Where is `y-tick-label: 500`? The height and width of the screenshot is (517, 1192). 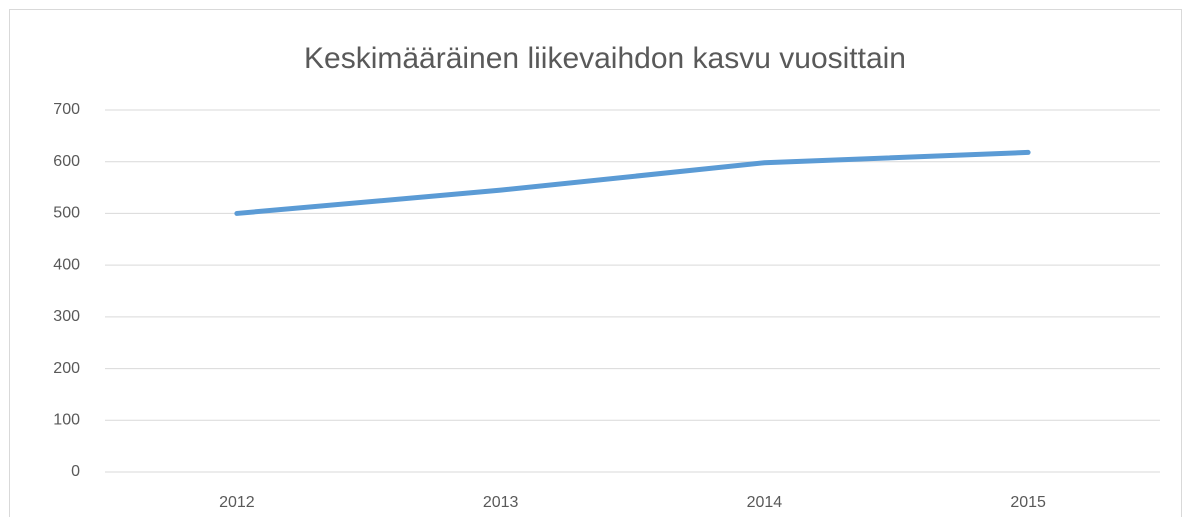 y-tick-label: 500 is located at coordinates (66, 213).